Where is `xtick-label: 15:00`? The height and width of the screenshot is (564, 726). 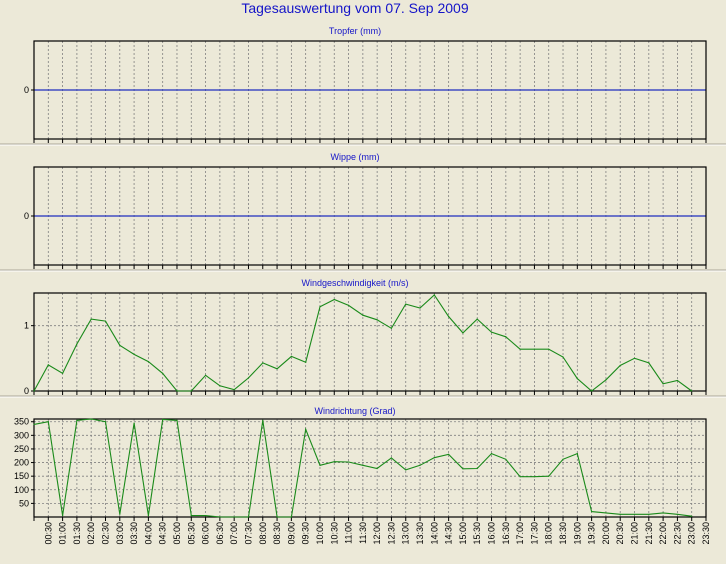 xtick-label: 15:00 is located at coordinates (463, 533).